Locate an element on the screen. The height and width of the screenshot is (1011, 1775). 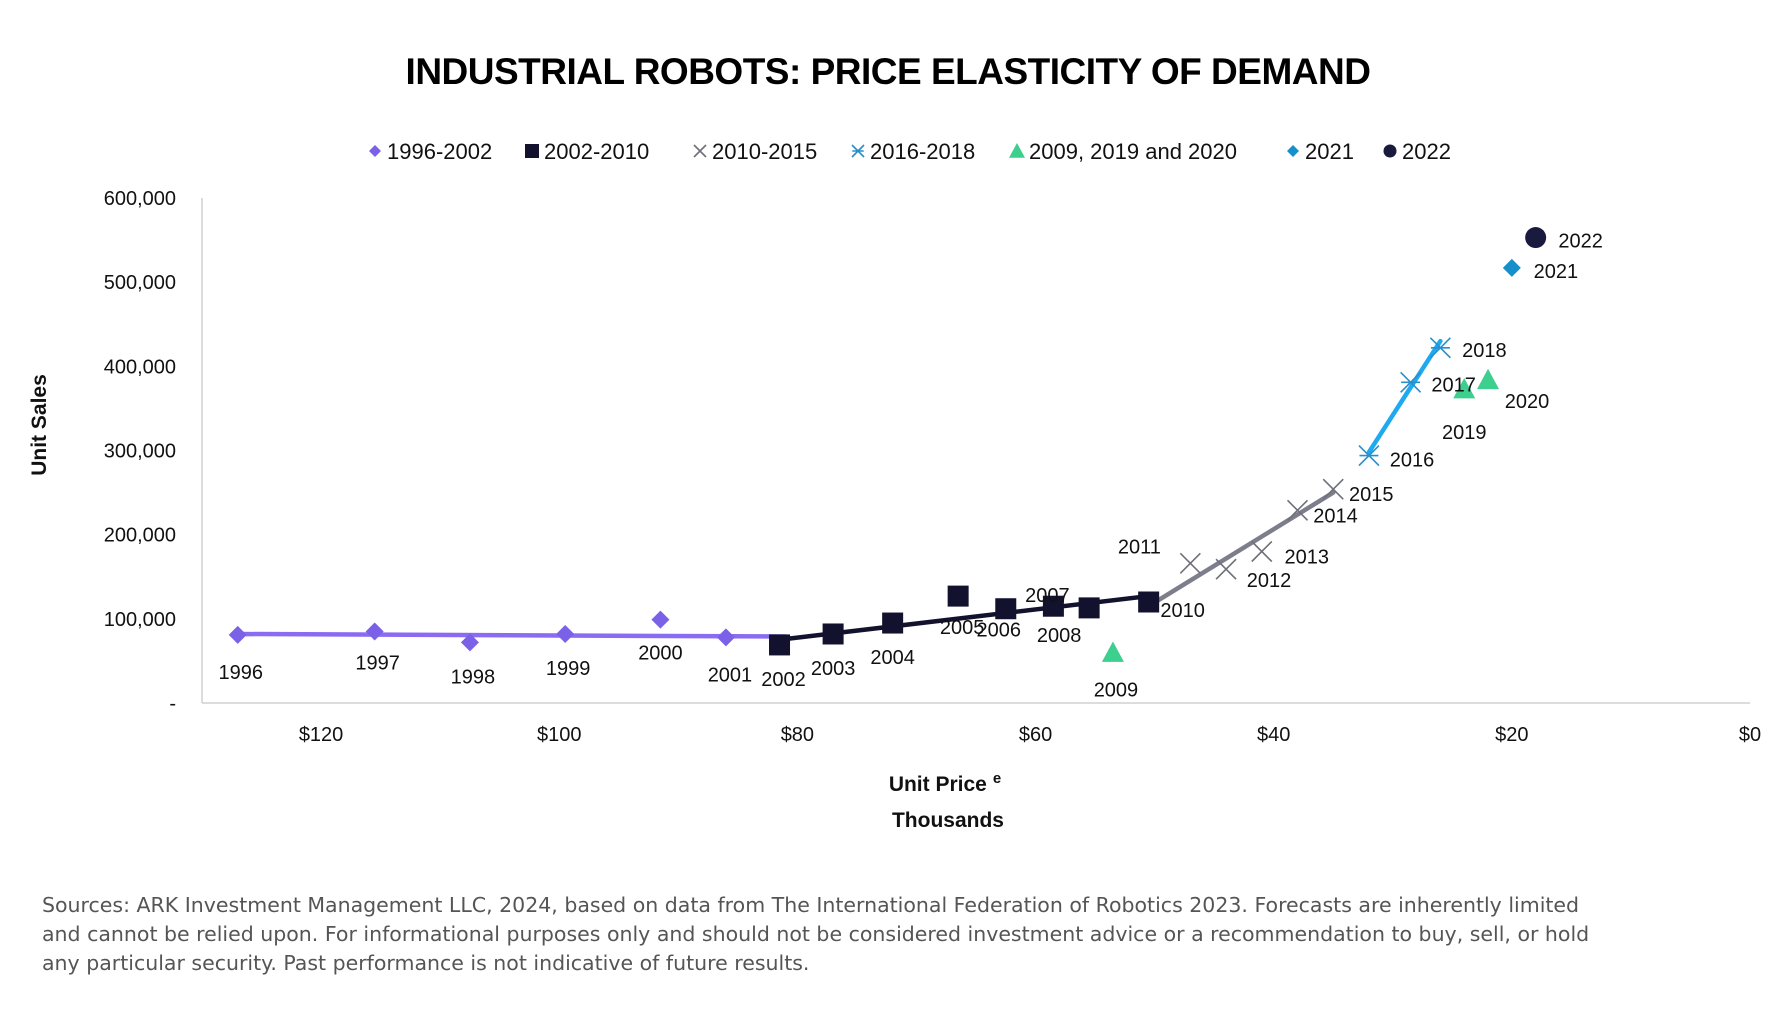
y-axis-title: Unit Sales is located at coordinates (39, 425).